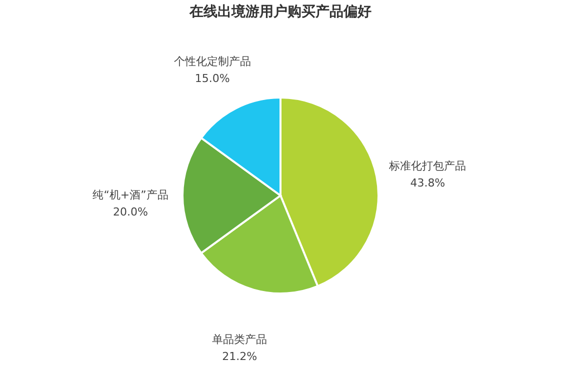 The height and width of the screenshot is (373, 561). I want to click on data-label: 15.0%, so click(212, 78).